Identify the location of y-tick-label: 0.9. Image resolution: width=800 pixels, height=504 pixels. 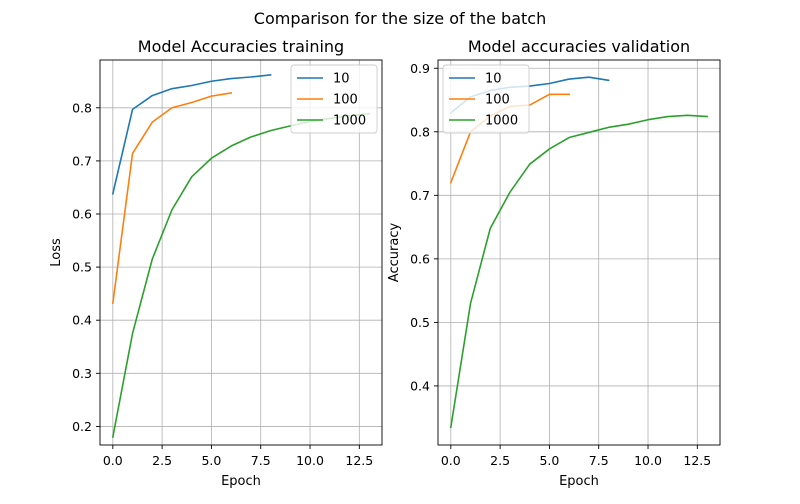
(420, 68).